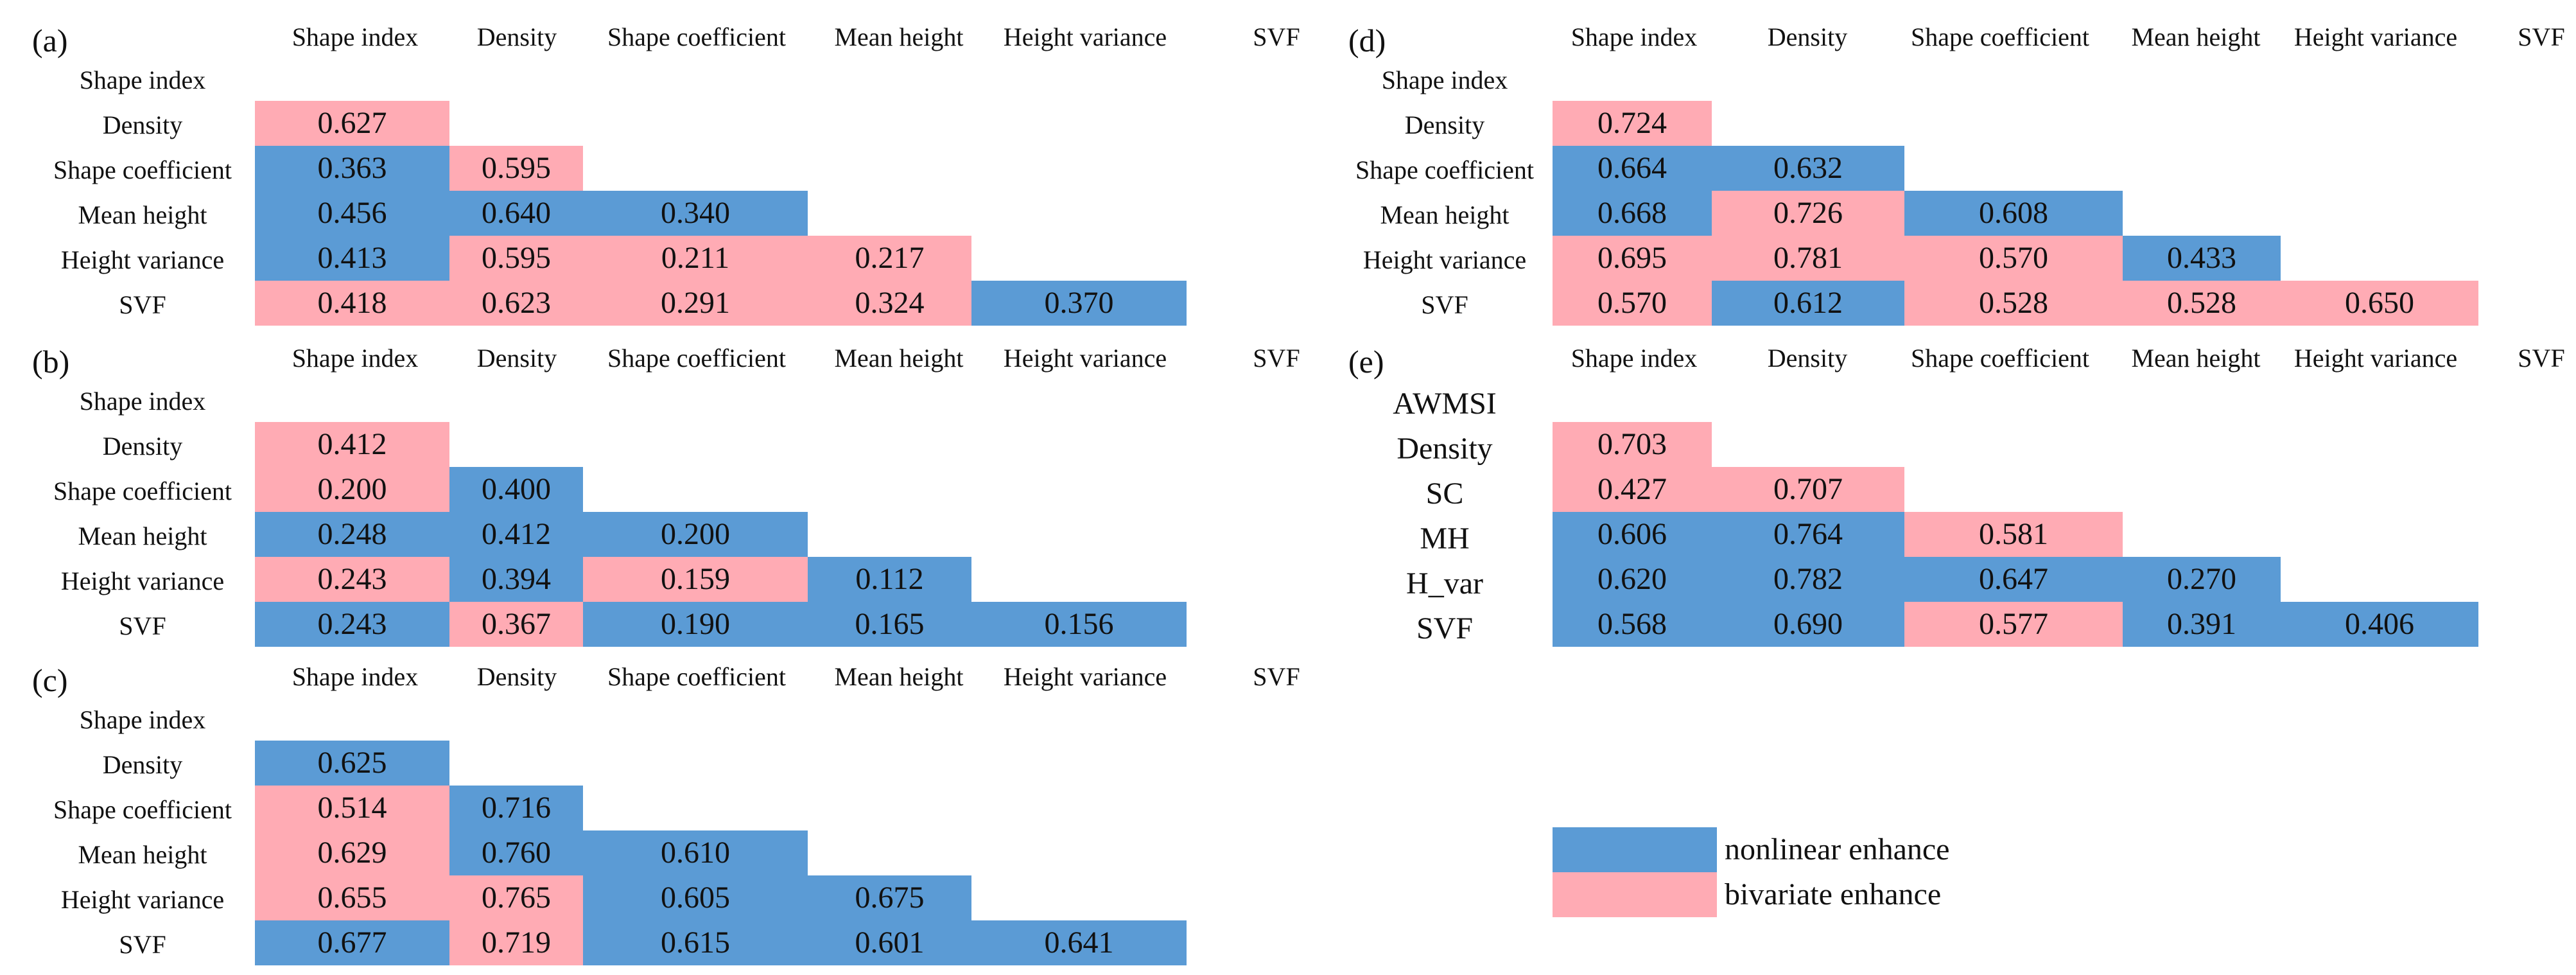 This screenshot has width=2576, height=975. What do you see at coordinates (695, 258) in the screenshot?
I see `heatmap-cell: 0.211` at bounding box center [695, 258].